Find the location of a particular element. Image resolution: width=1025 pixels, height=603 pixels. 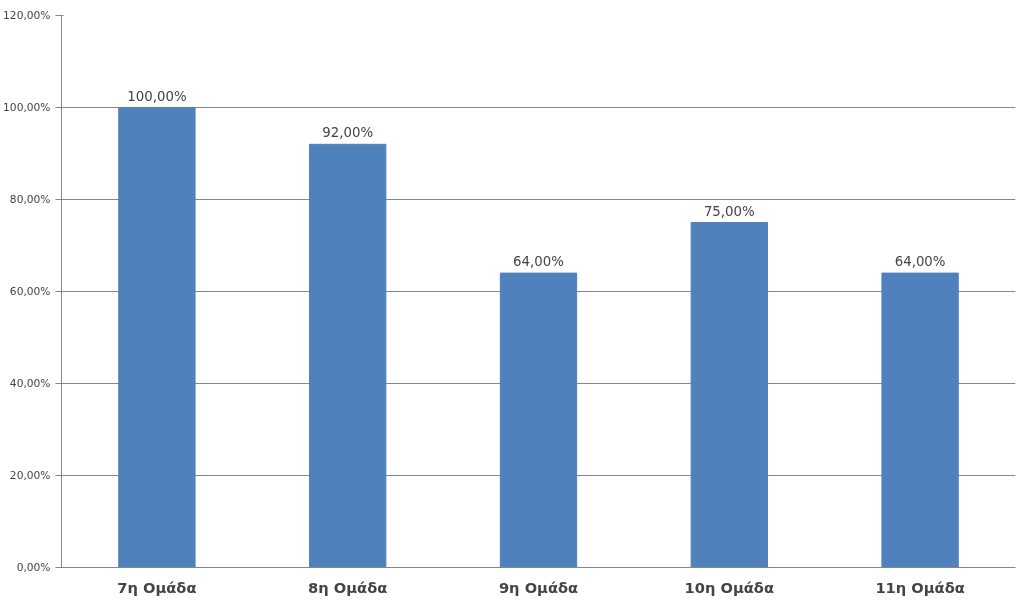

data-label: 100,00% is located at coordinates (157, 96).